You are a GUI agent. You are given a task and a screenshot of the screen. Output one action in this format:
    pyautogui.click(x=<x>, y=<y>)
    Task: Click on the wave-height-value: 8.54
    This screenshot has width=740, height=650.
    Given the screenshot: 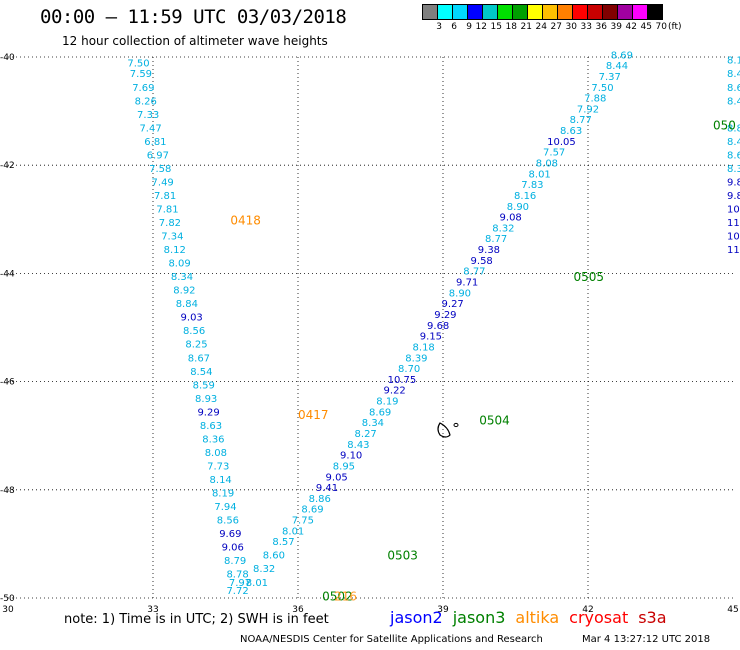 What is the action you would take?
    pyautogui.click(x=201, y=372)
    